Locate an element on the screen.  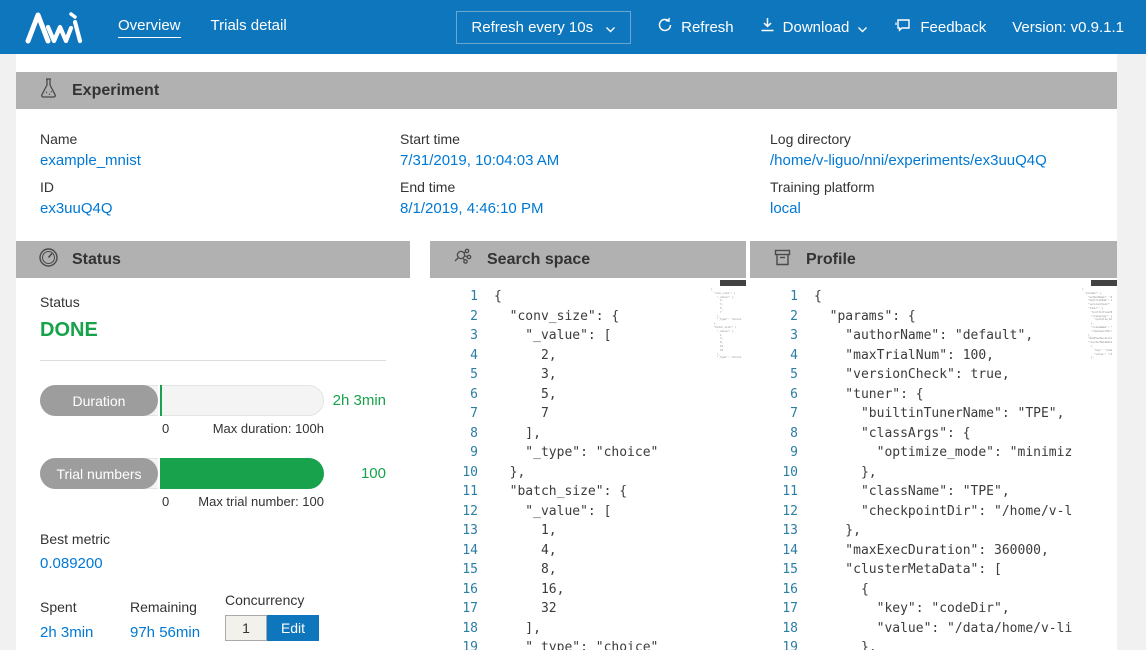
duration-progress: Duration 2h 3min 0 Max duration: 100h is located at coordinates (213, 410).